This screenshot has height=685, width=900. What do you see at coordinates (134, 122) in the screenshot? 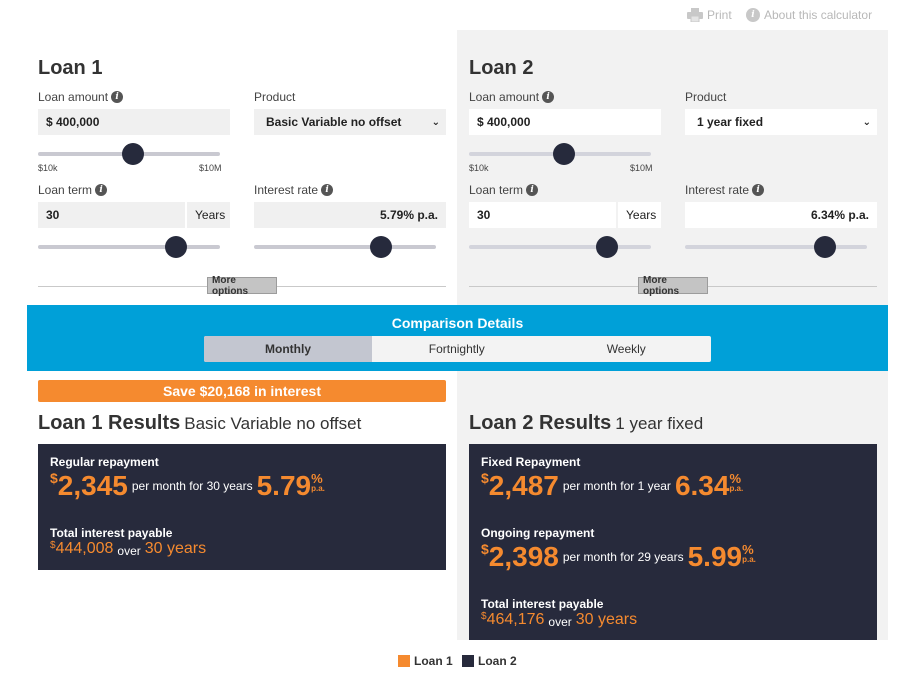
I see `loan1-amount-input: $ 400,000` at bounding box center [134, 122].